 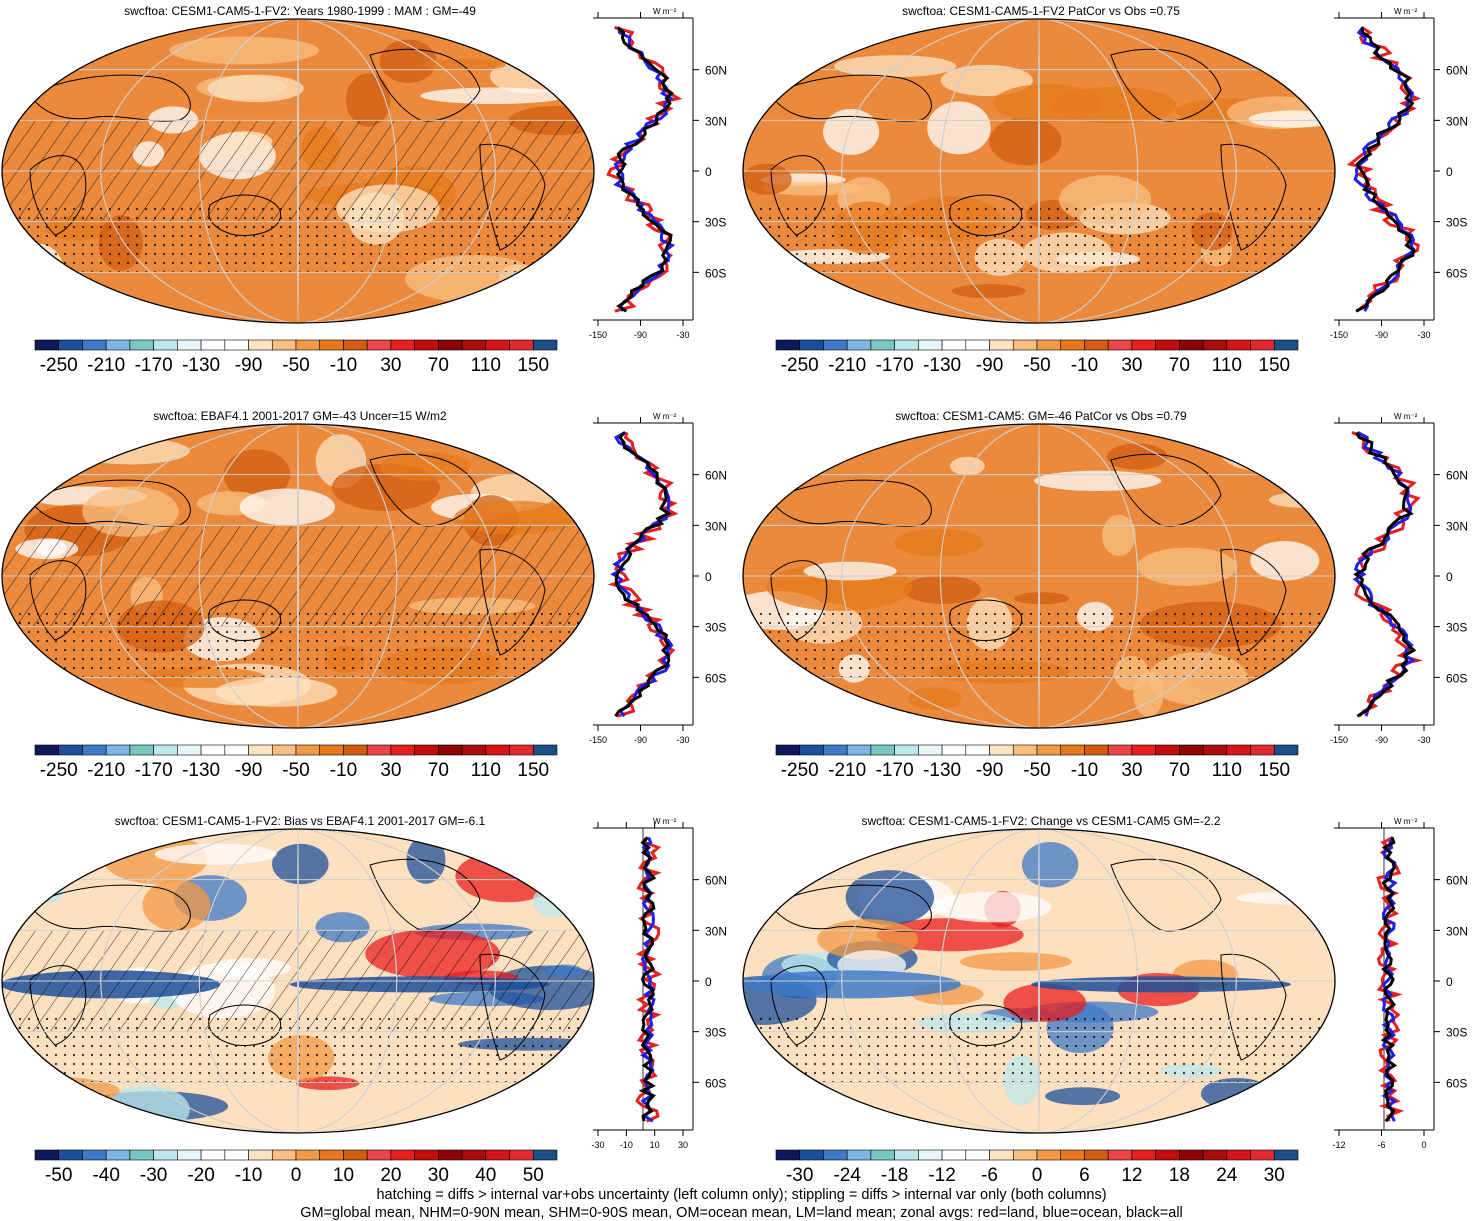 What do you see at coordinates (486, 1175) in the screenshot?
I see `colorbar-label: 40` at bounding box center [486, 1175].